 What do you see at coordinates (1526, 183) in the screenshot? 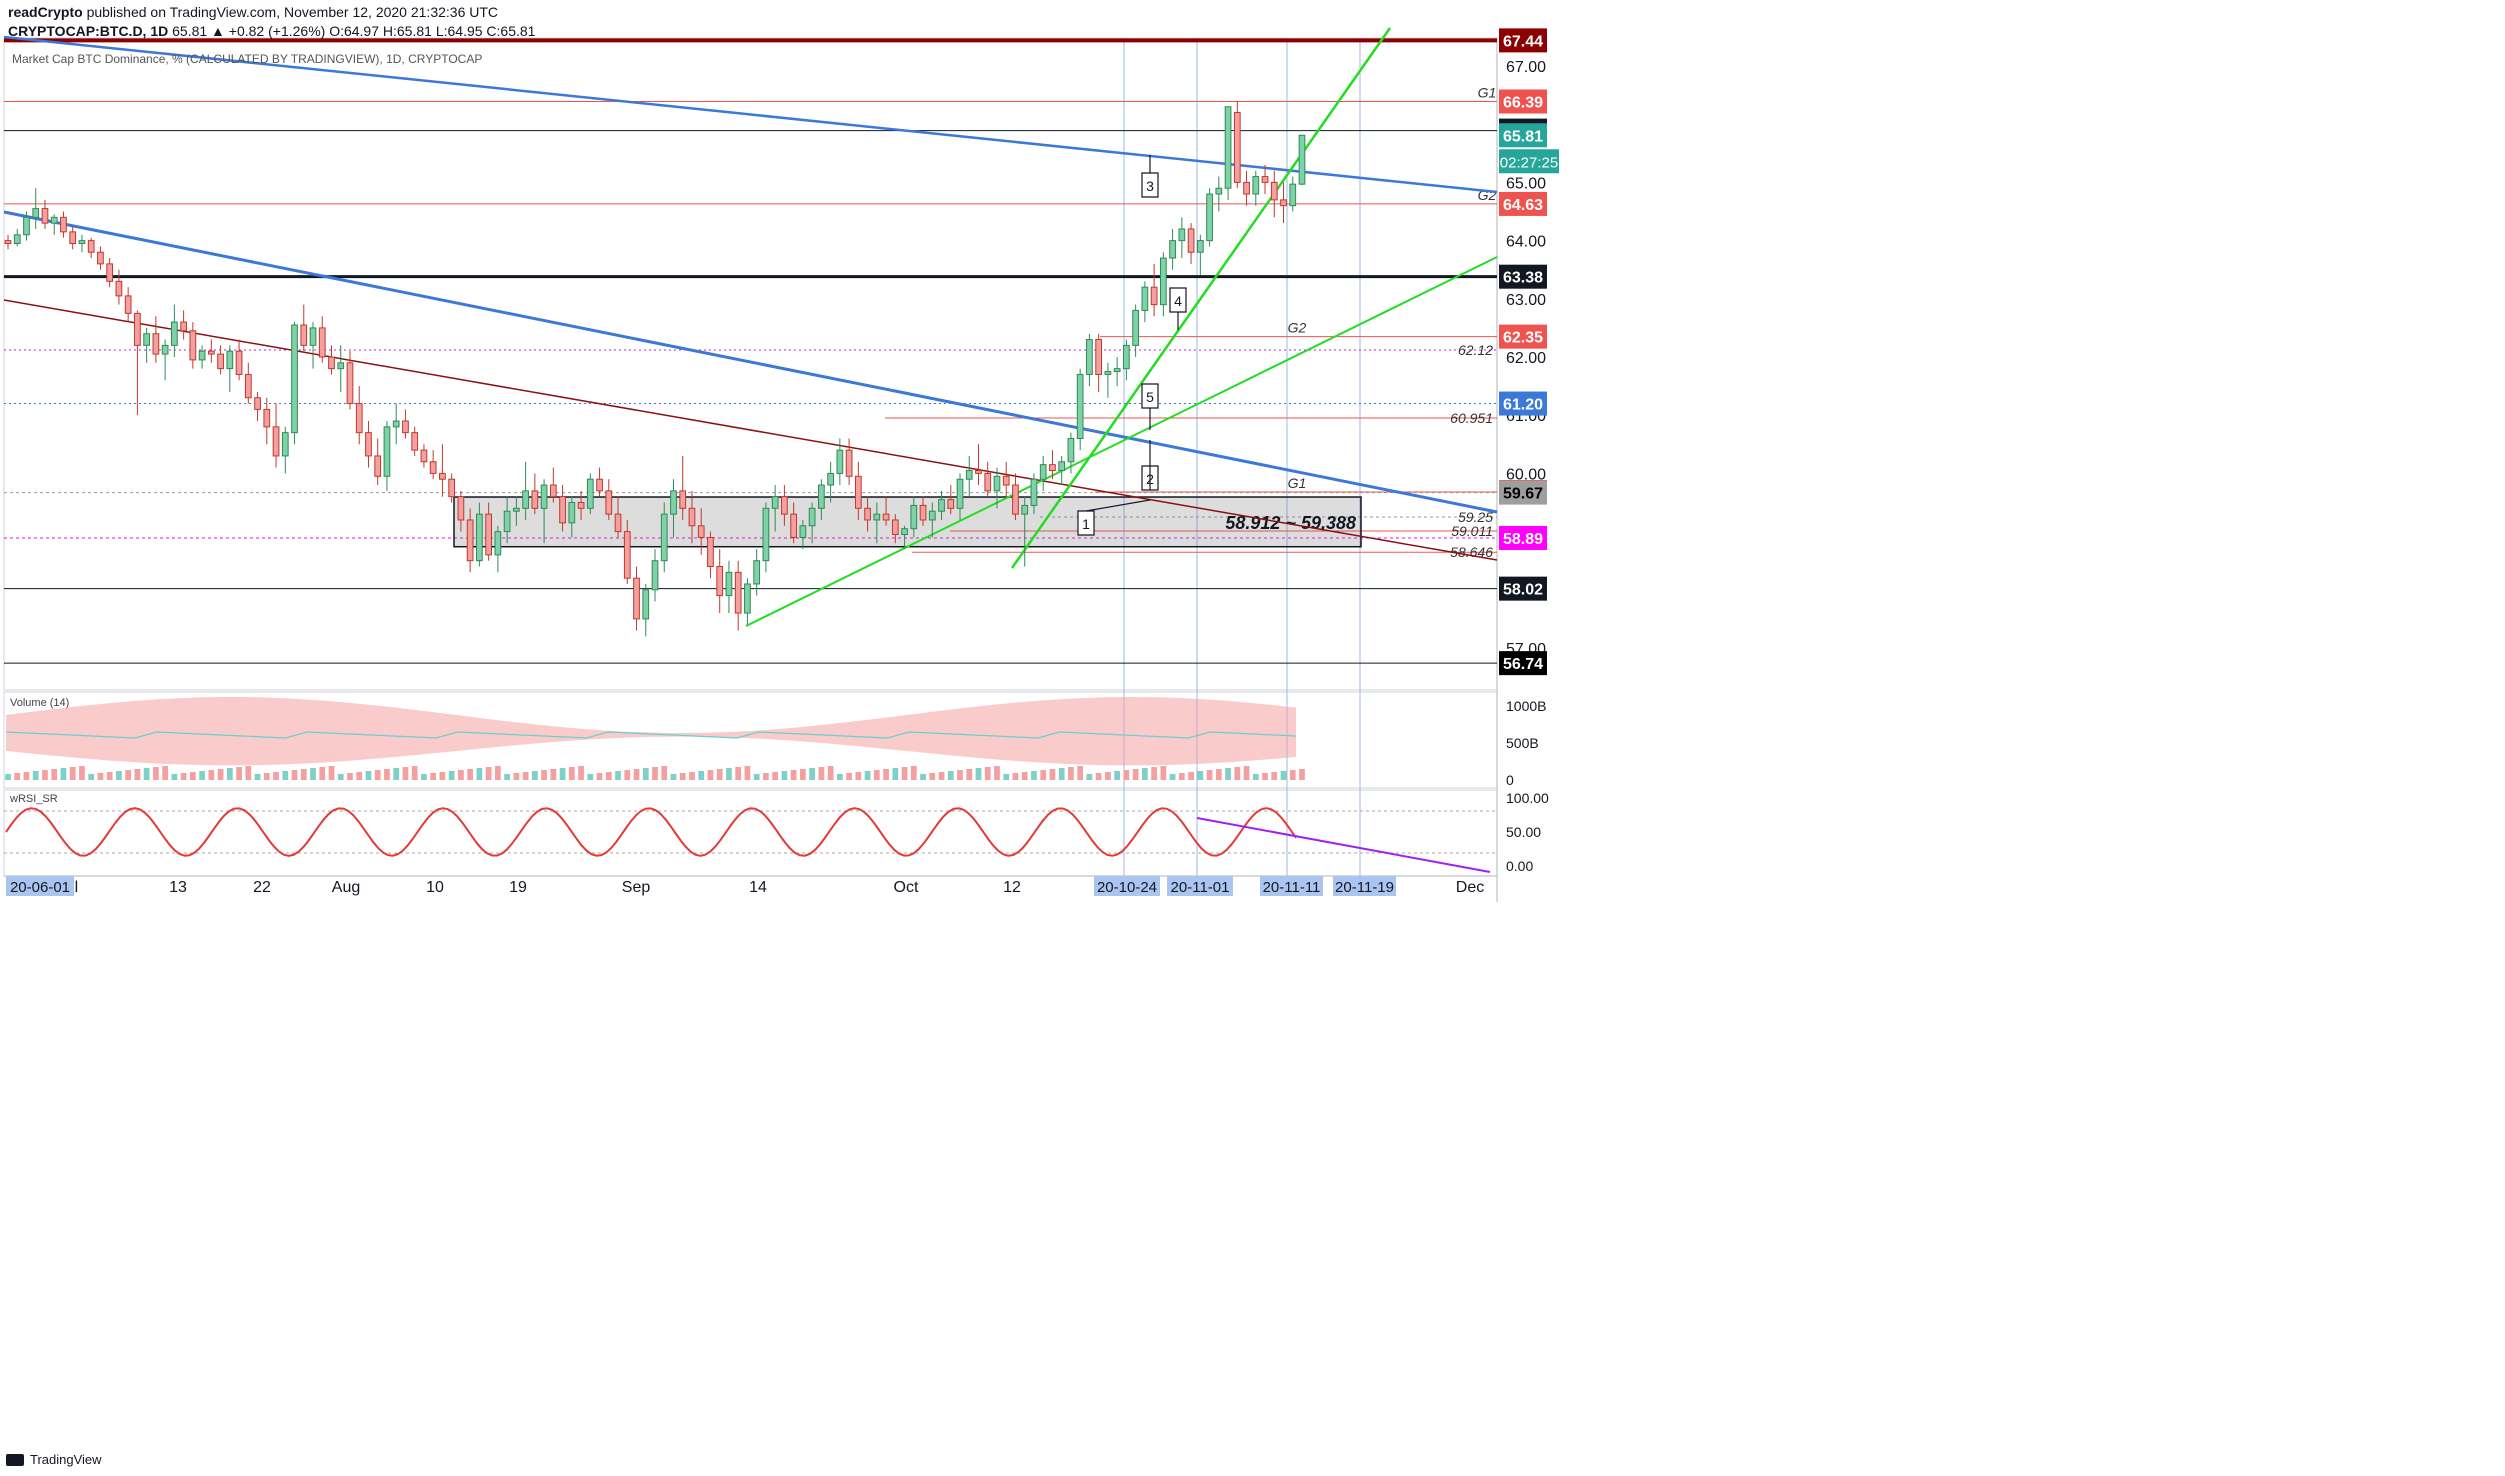
I see `y-tick-label: 65.00` at bounding box center [1526, 183].